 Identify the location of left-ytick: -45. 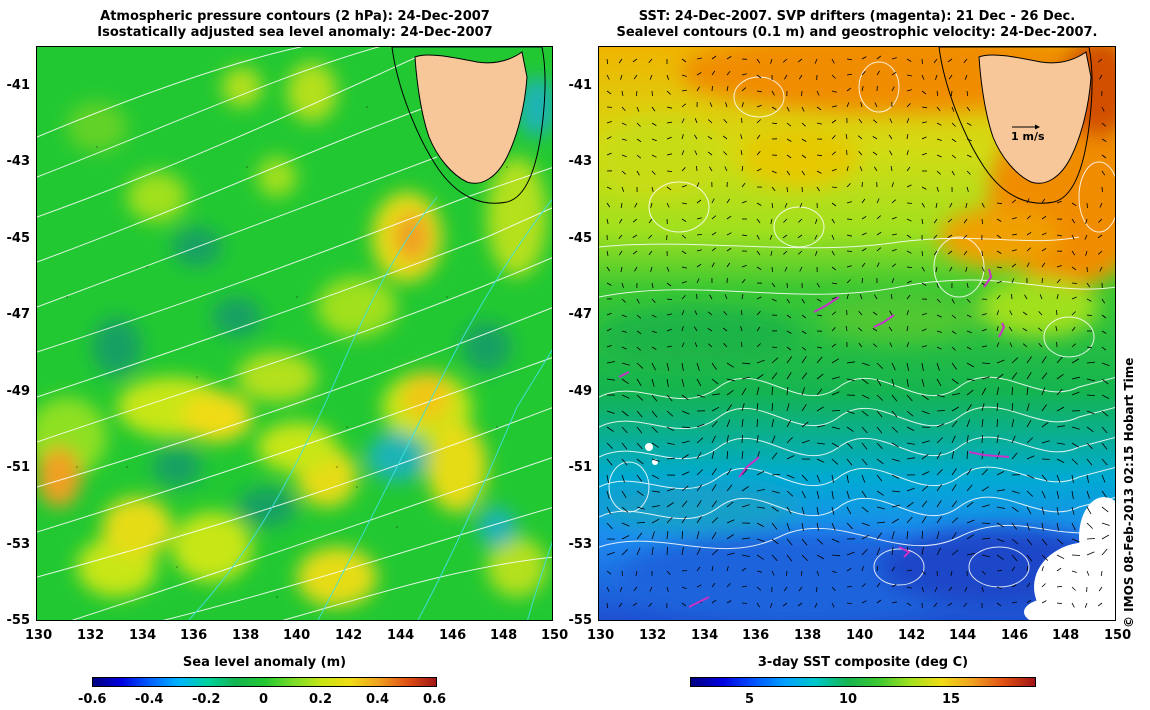
(18, 238).